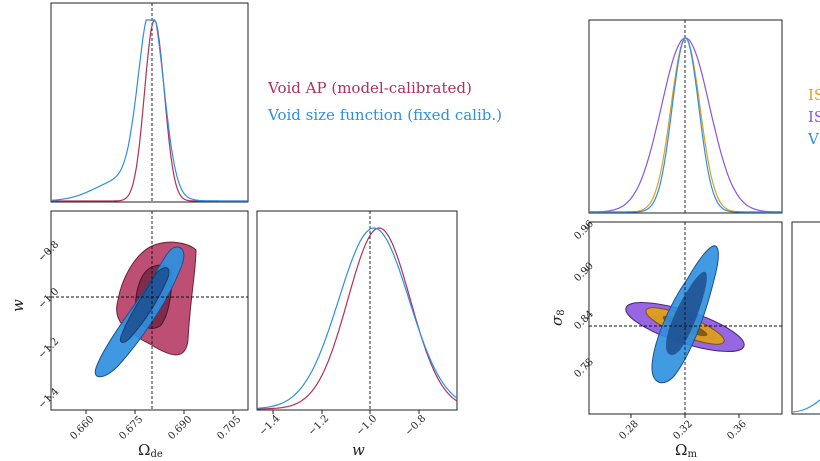 This screenshot has height=461, width=820. I want to click on vsf-omega-de-curve, so click(149, 110).